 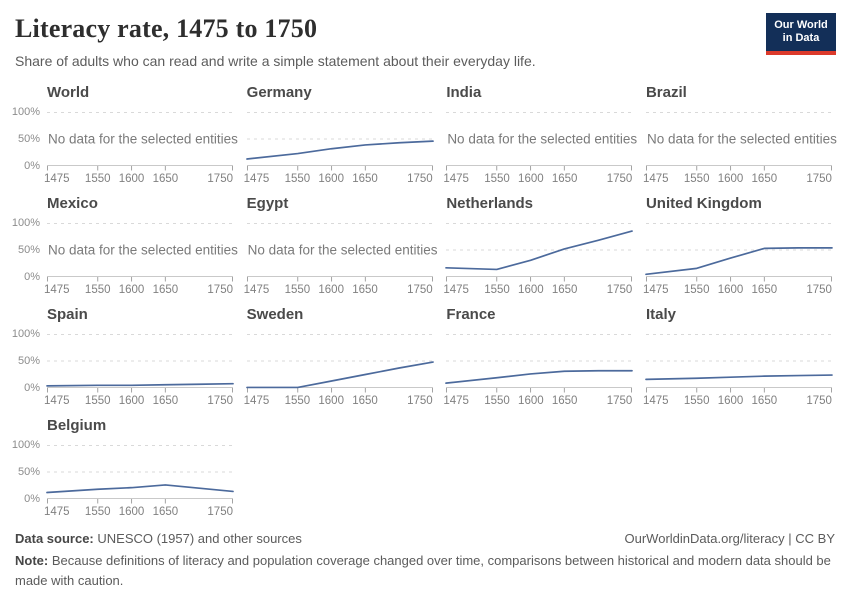 I want to click on chart-line-svg-netherlands, so click(x=539, y=252).